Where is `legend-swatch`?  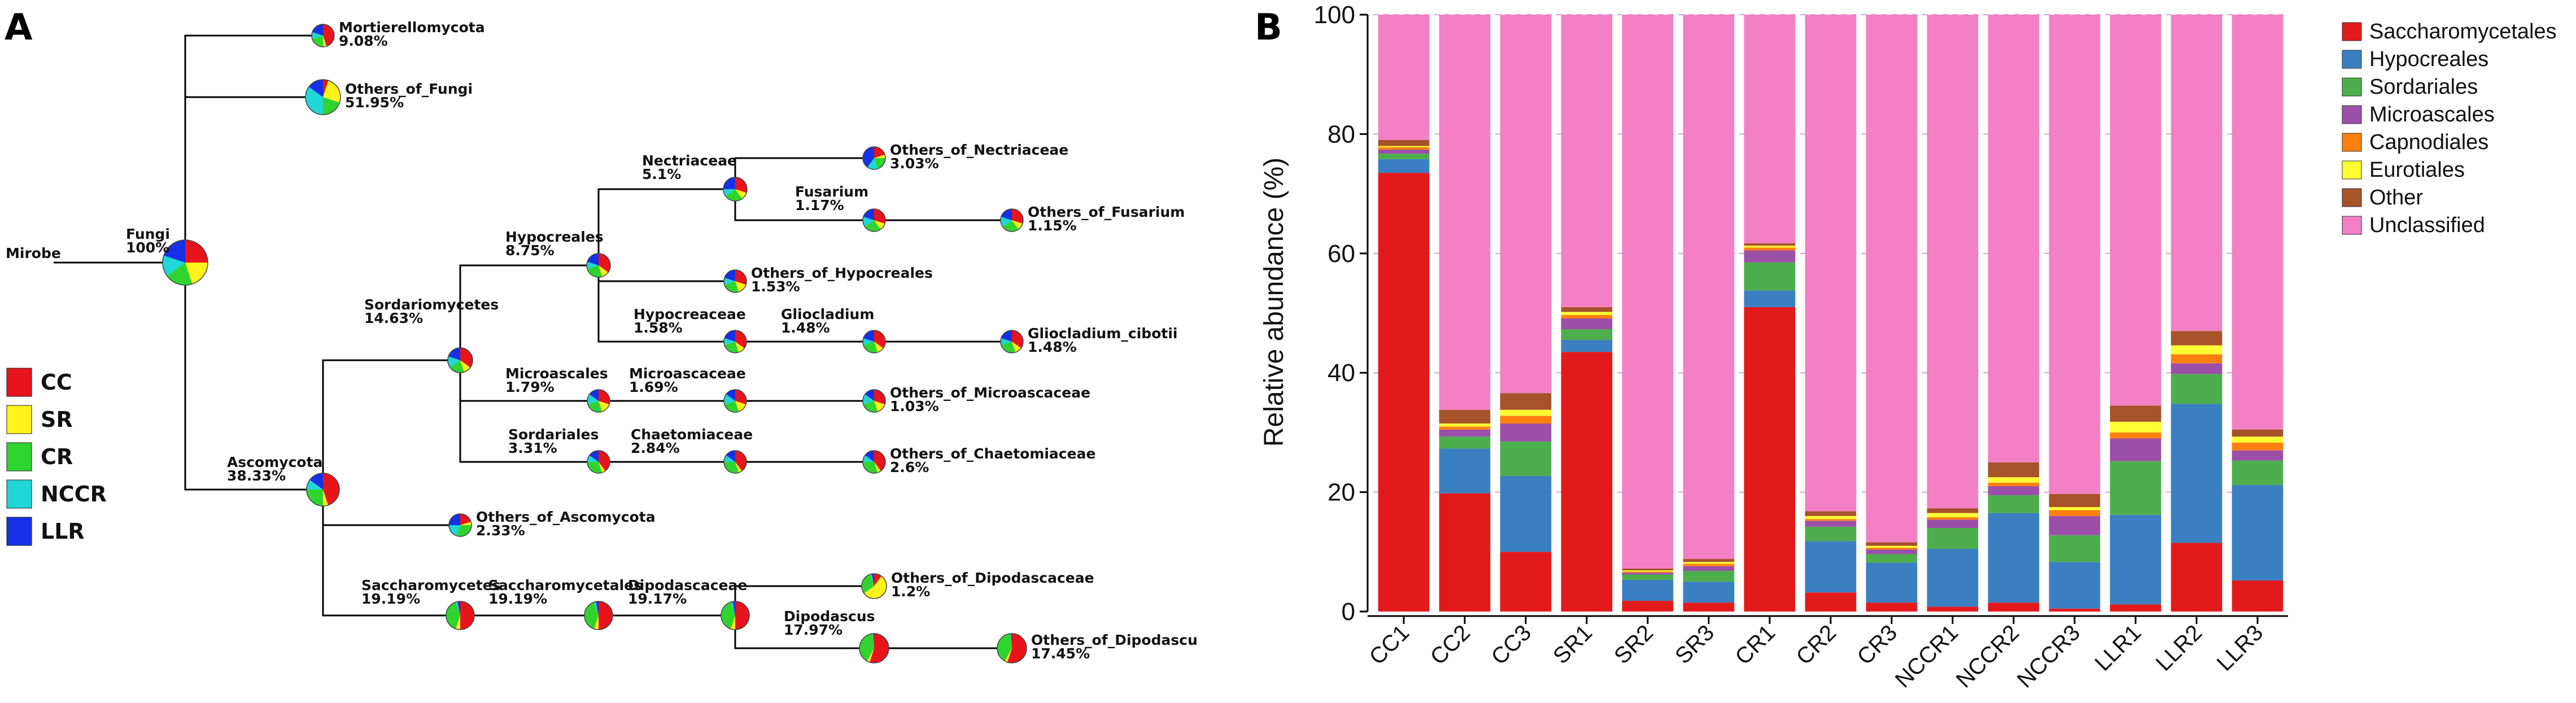 legend-swatch is located at coordinates (2352, 197).